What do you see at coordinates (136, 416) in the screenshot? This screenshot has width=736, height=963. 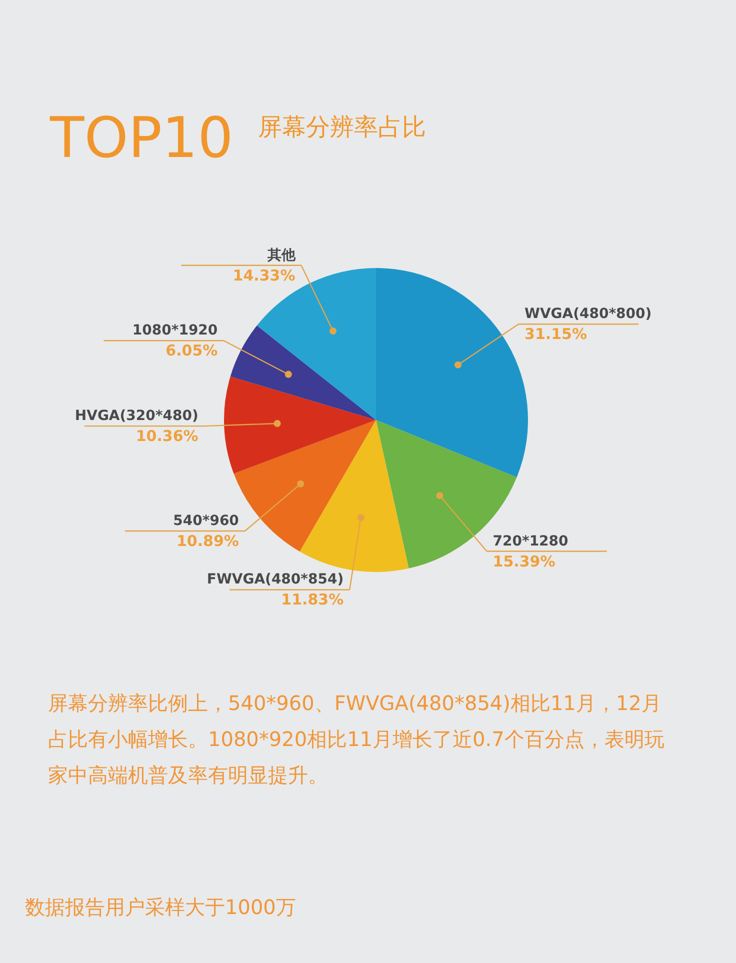 I see `slice-label: HVGA(320*480)` at bounding box center [136, 416].